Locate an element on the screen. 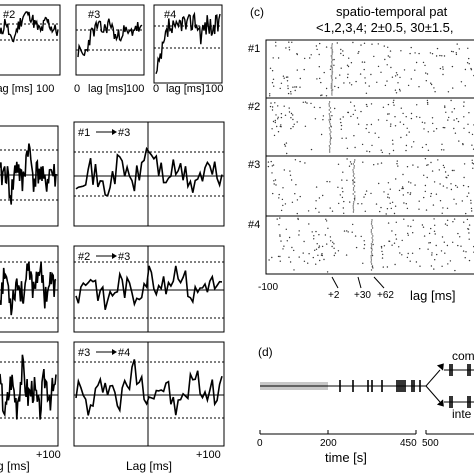 This screenshot has height=474, width=474. panel-c-title-2: <1,2,3,4; 2±0.5, 30±1.5, is located at coordinates (385, 27).